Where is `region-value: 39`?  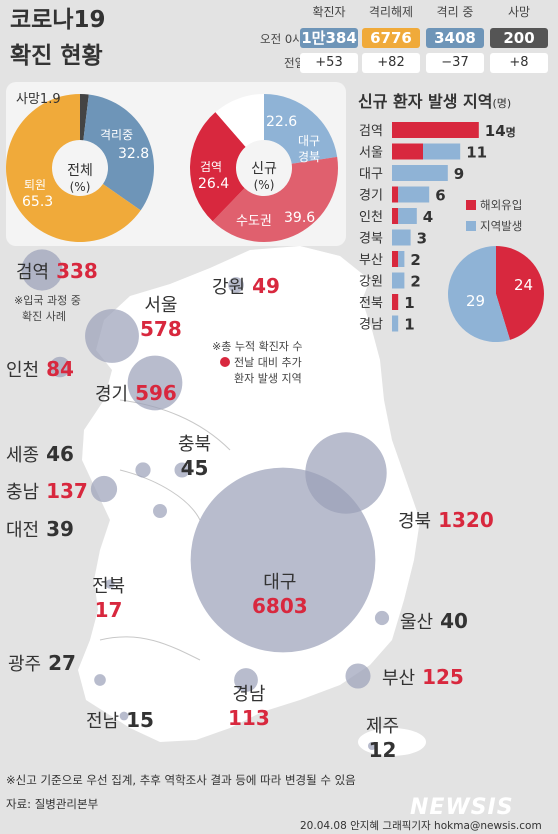
region-value: 39 is located at coordinates (56, 529).